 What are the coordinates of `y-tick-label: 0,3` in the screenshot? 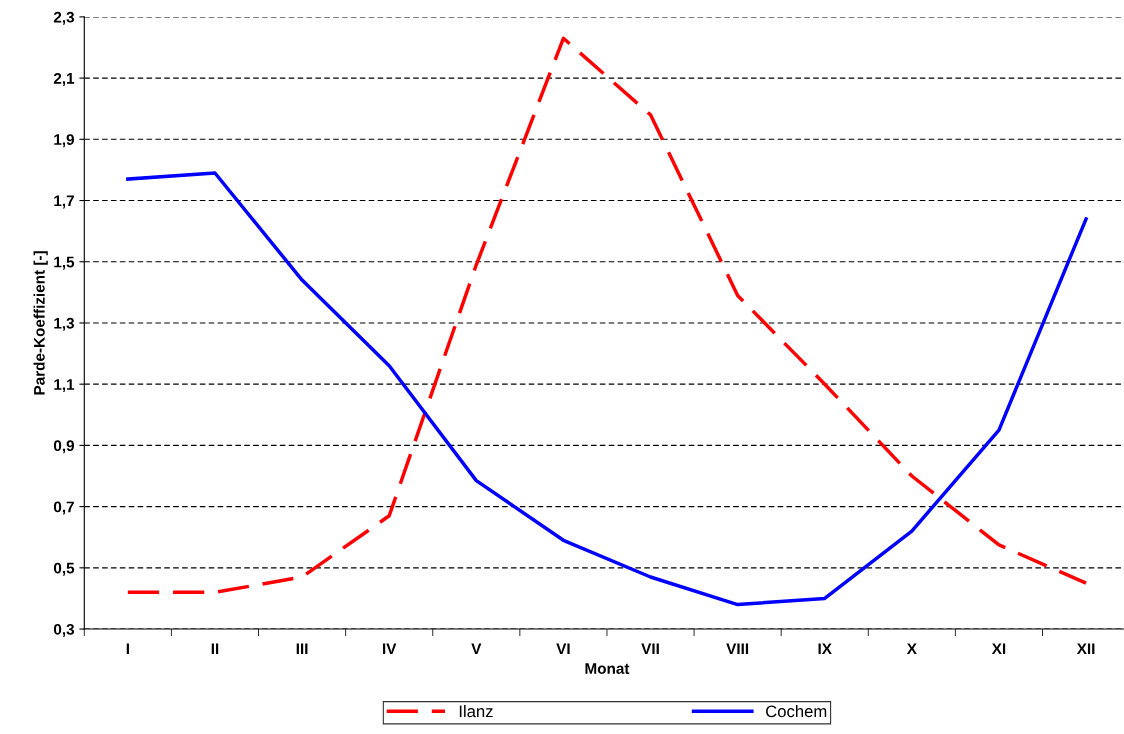 It's located at (64, 630).